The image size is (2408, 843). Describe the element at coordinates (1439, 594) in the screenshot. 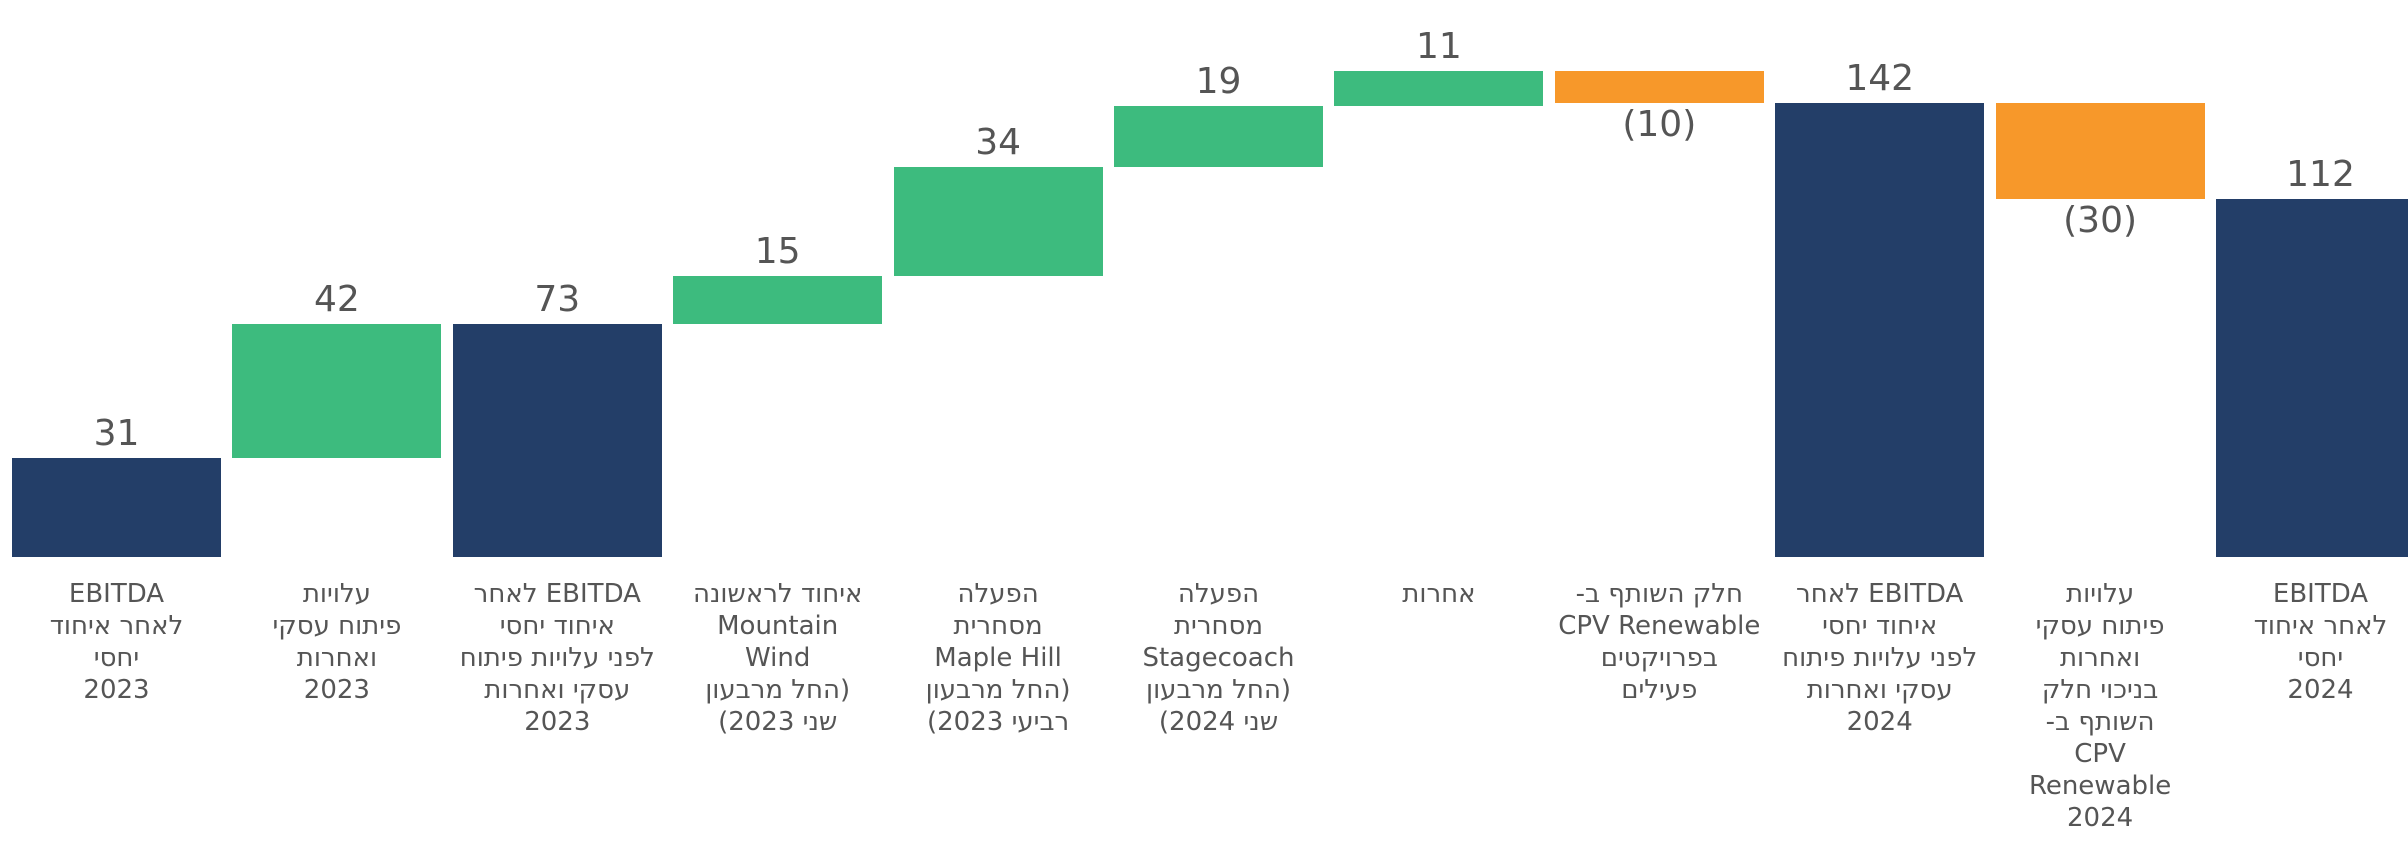

I see `category-label: אחרות` at that location.